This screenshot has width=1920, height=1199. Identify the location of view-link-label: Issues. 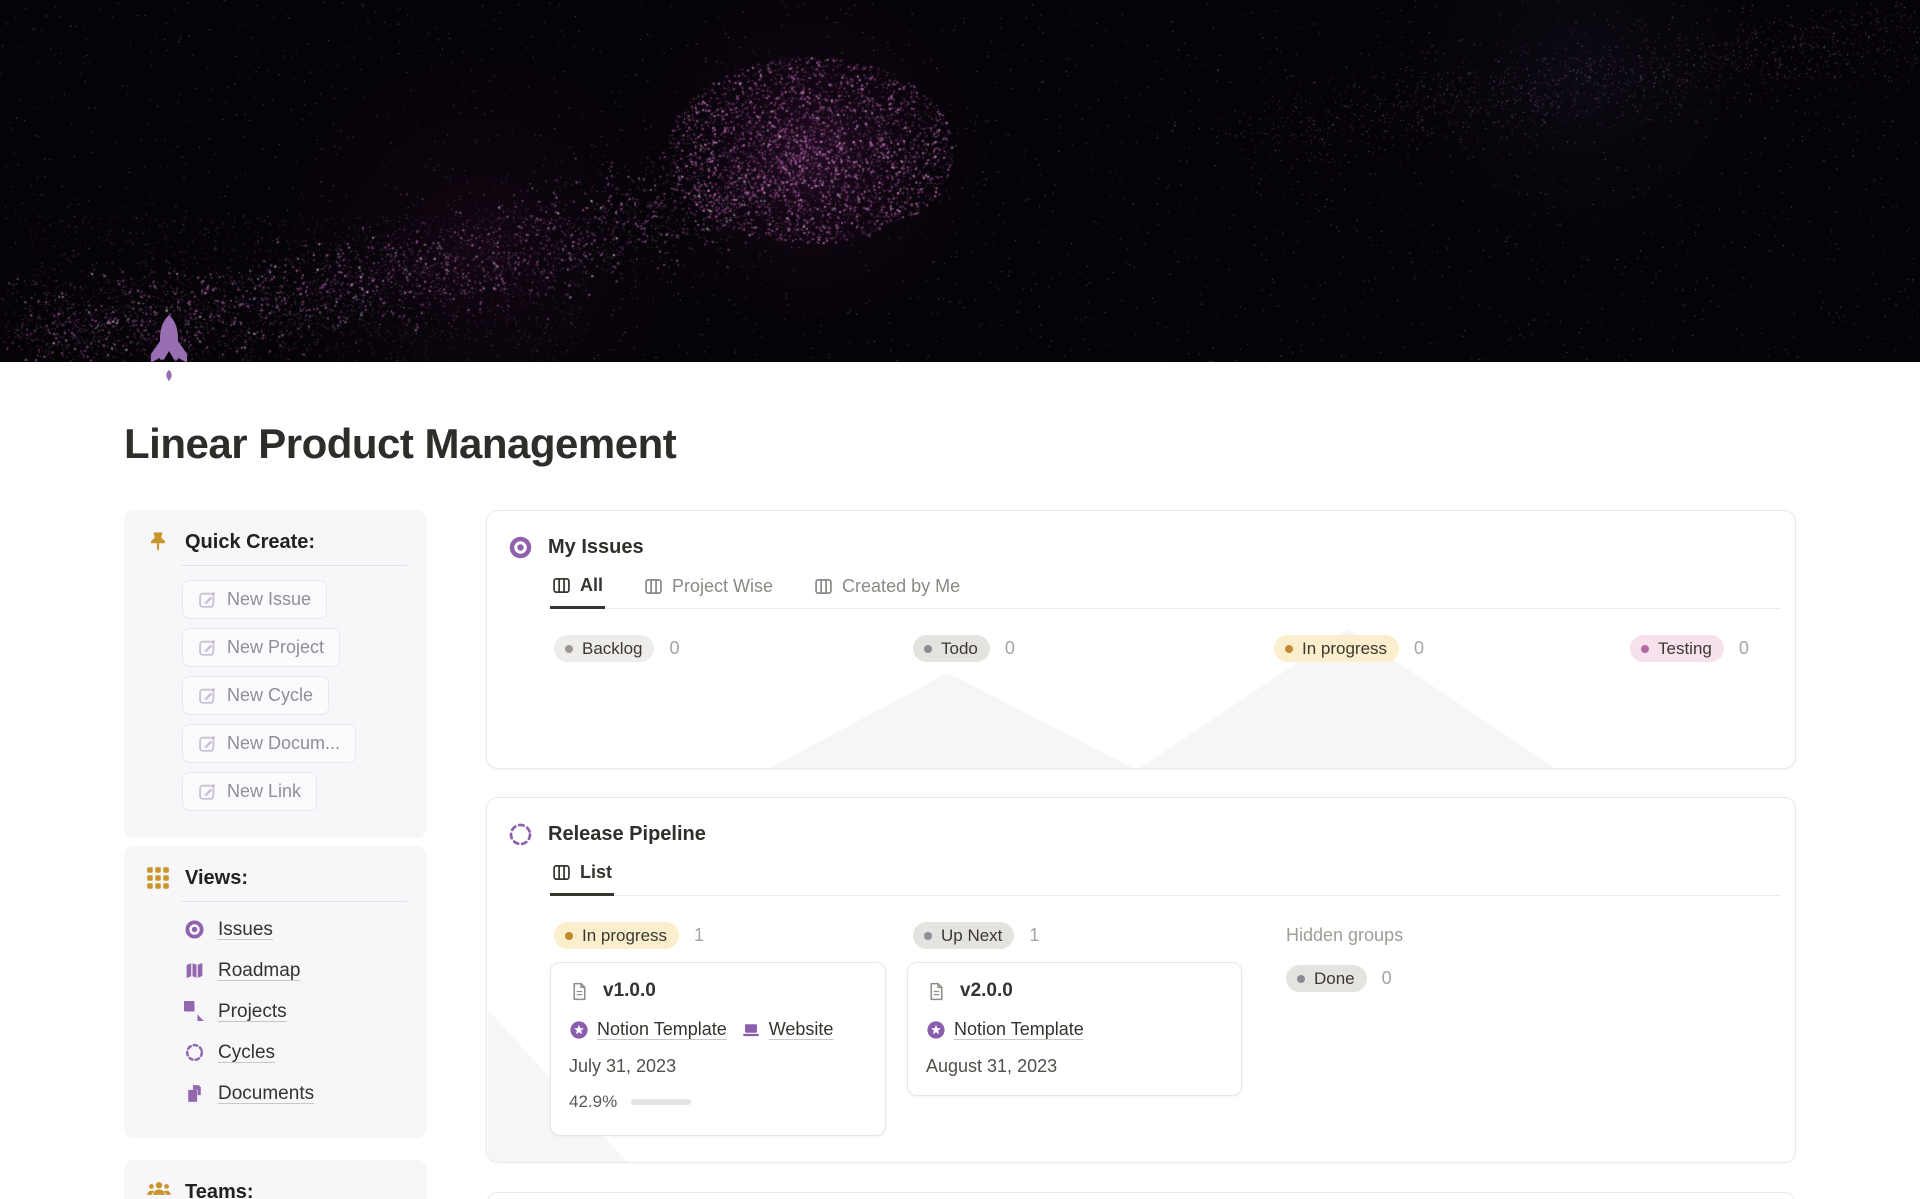
(245, 929).